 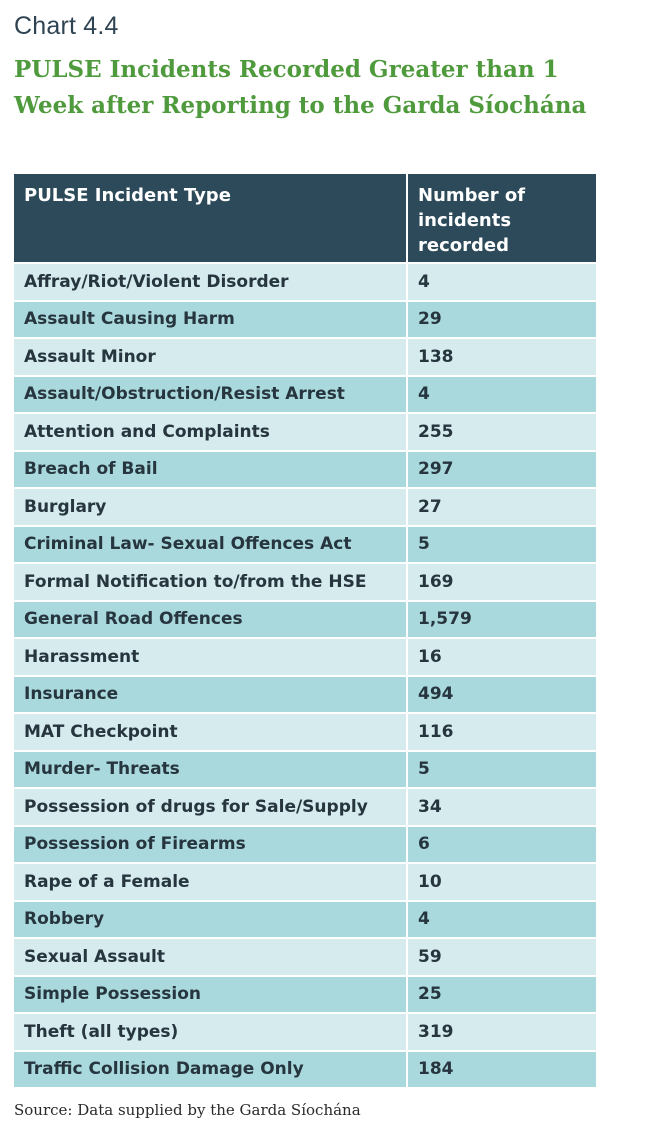 I want to click on table-row: Robbery 4, so click(x=305, y=919).